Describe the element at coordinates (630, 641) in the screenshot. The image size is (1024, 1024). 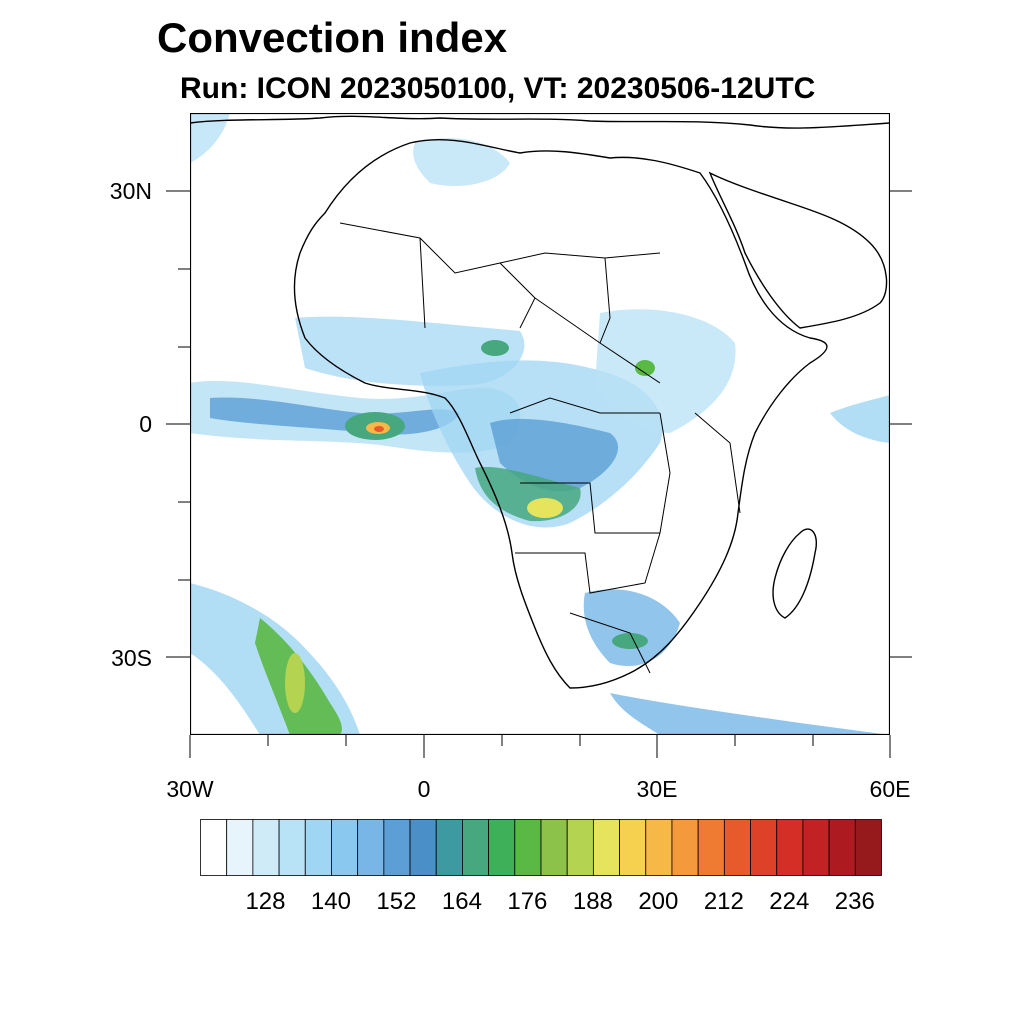
I see `convection-cell-south-africa` at that location.